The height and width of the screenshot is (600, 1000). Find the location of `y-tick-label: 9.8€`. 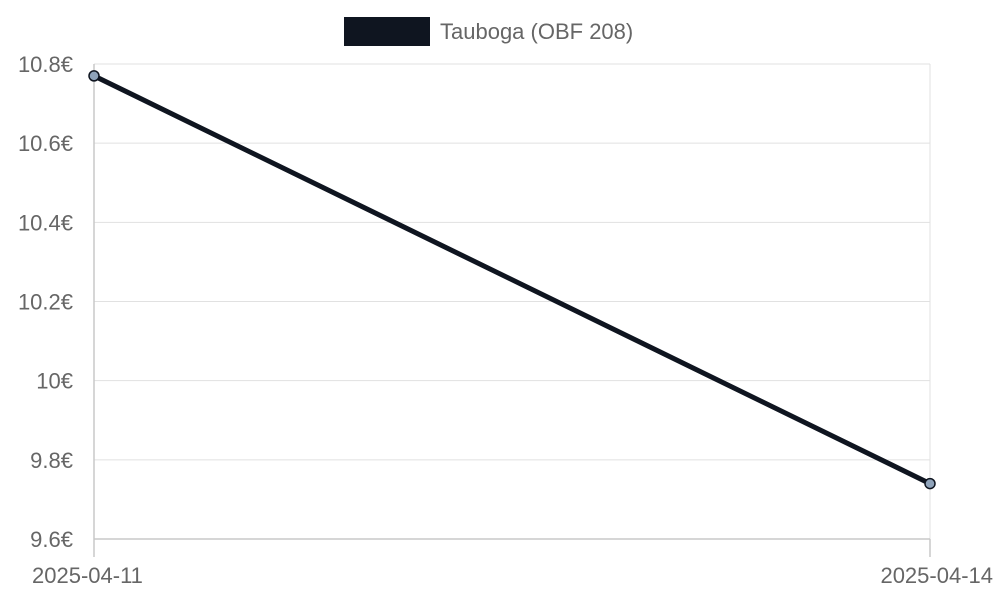

y-tick-label: 9.8€ is located at coordinates (51, 460).